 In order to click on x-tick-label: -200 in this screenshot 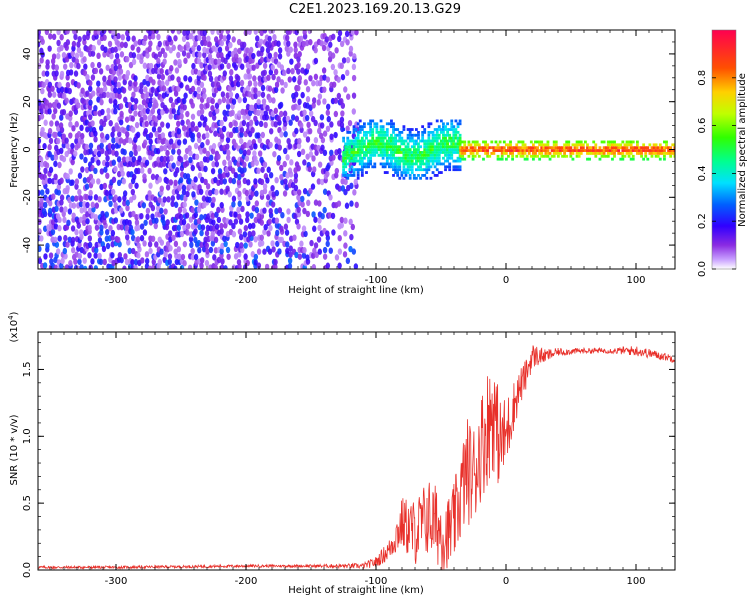, I will do `click(246, 581)`.